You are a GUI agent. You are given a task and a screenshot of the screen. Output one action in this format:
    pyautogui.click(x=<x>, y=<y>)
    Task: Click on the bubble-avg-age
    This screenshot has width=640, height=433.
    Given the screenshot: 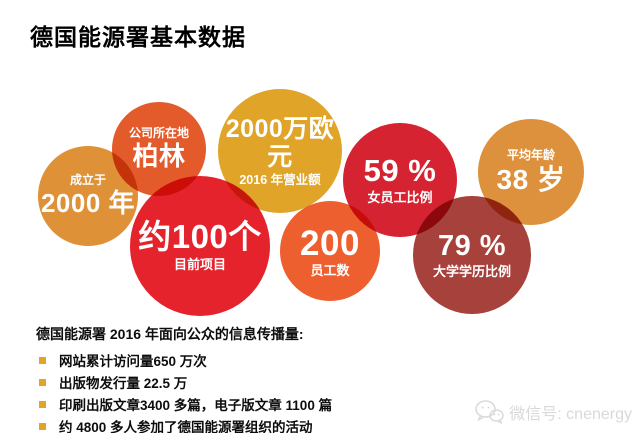 What is the action you would take?
    pyautogui.click(x=531, y=172)
    